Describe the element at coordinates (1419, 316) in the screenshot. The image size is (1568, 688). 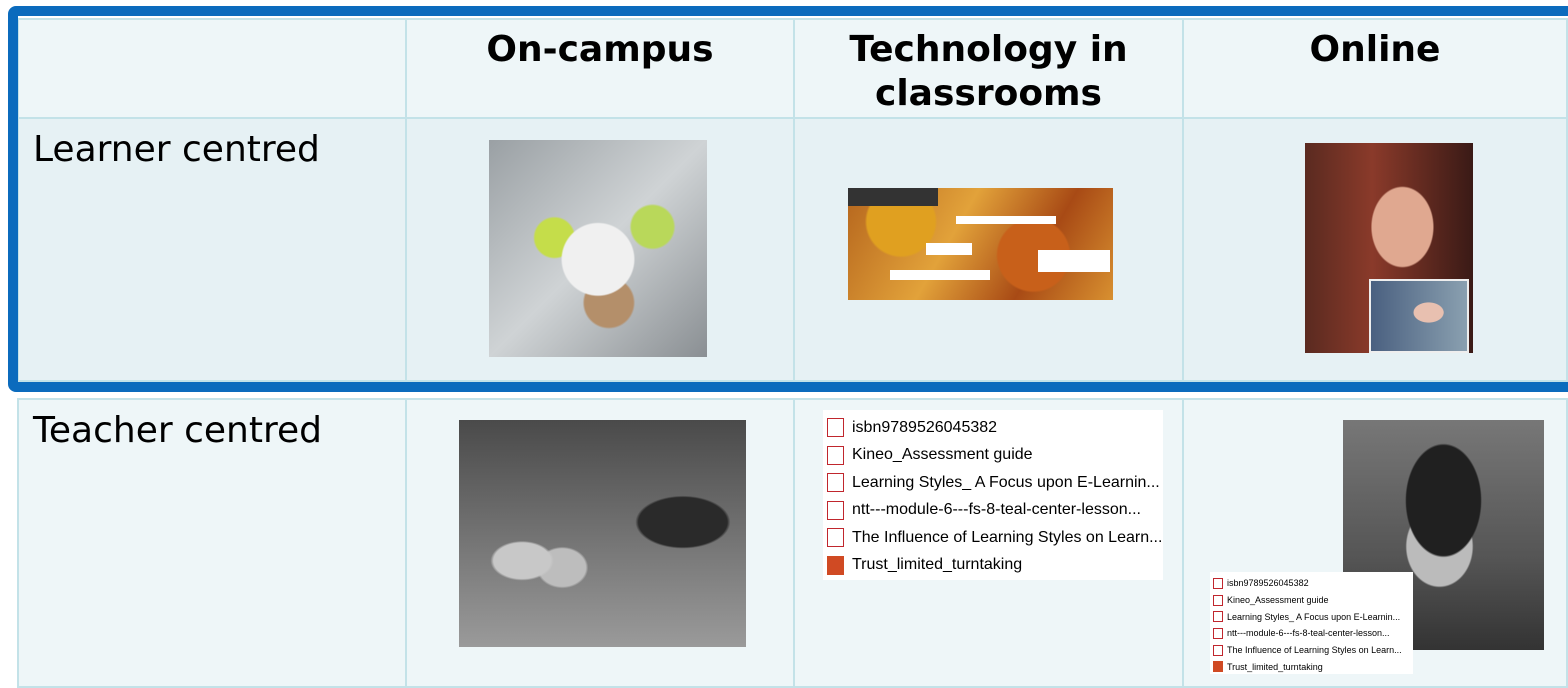
I see `video-inset` at that location.